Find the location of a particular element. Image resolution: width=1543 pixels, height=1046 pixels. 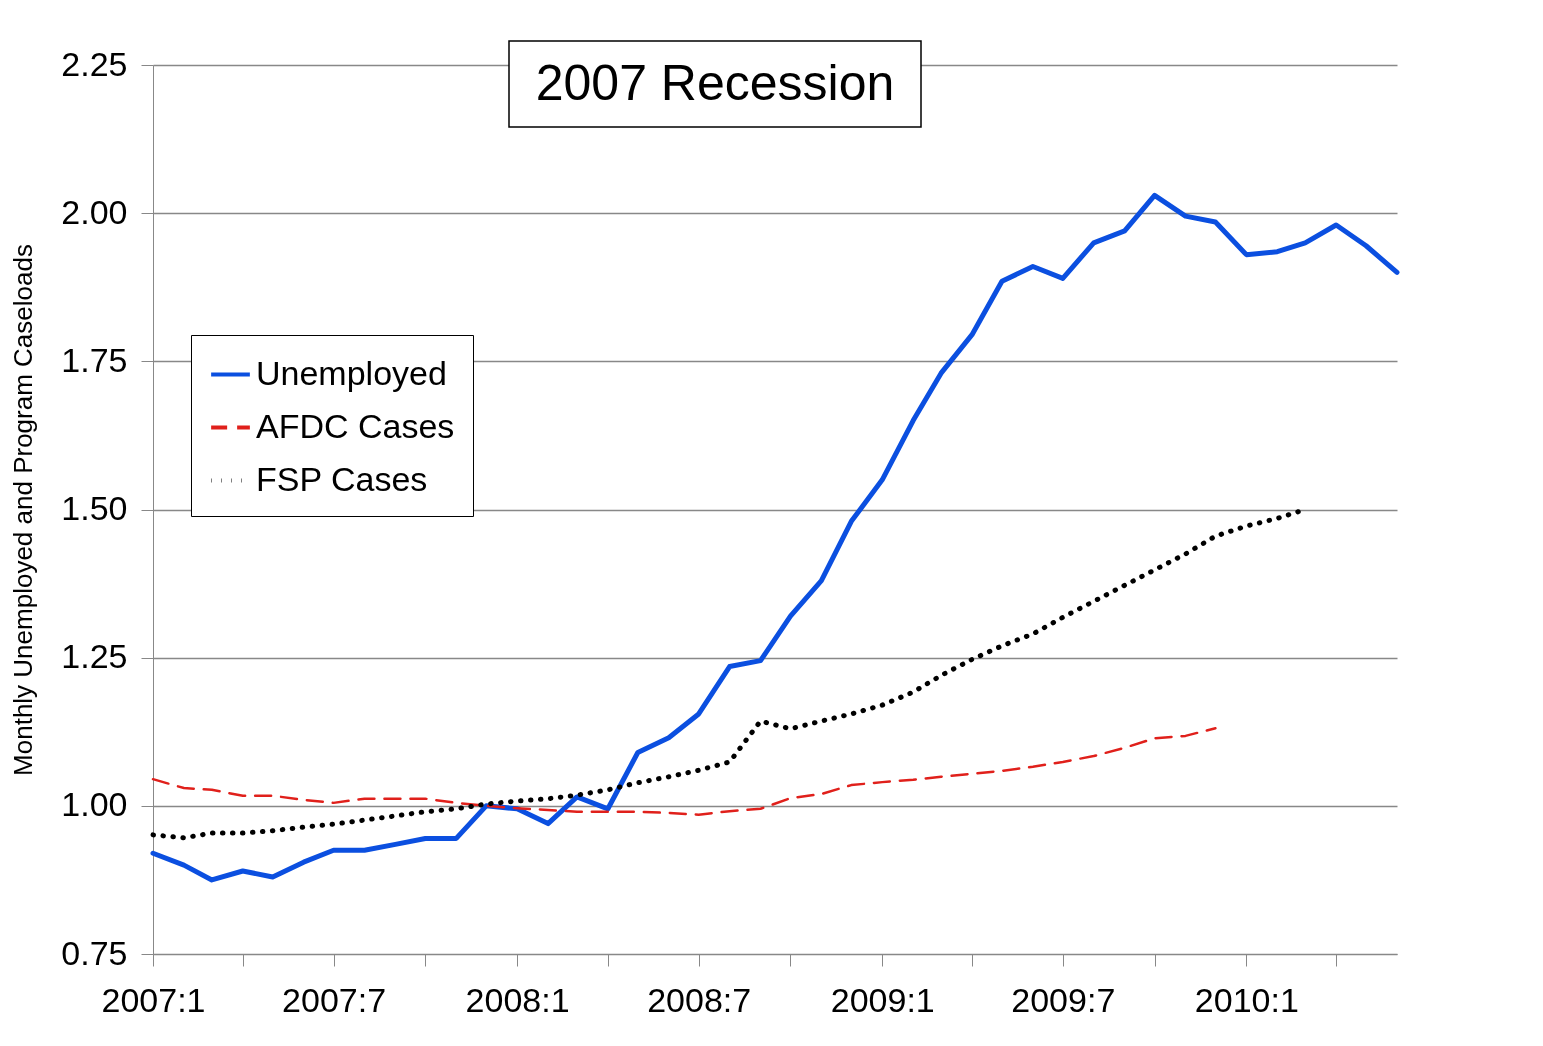

x-tick-label: 2008:7 is located at coordinates (699, 999).